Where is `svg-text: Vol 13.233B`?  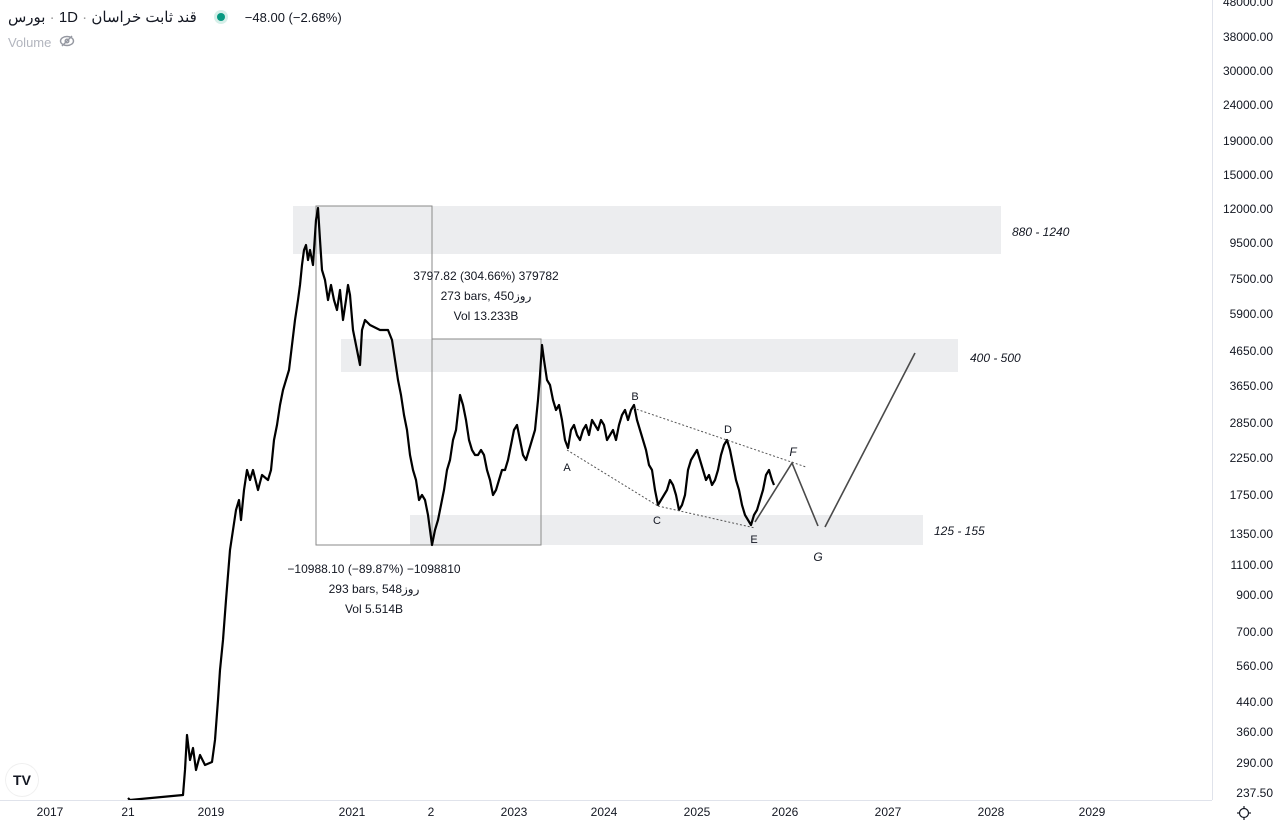
svg-text: Vol 13.233B is located at coordinates (486, 316).